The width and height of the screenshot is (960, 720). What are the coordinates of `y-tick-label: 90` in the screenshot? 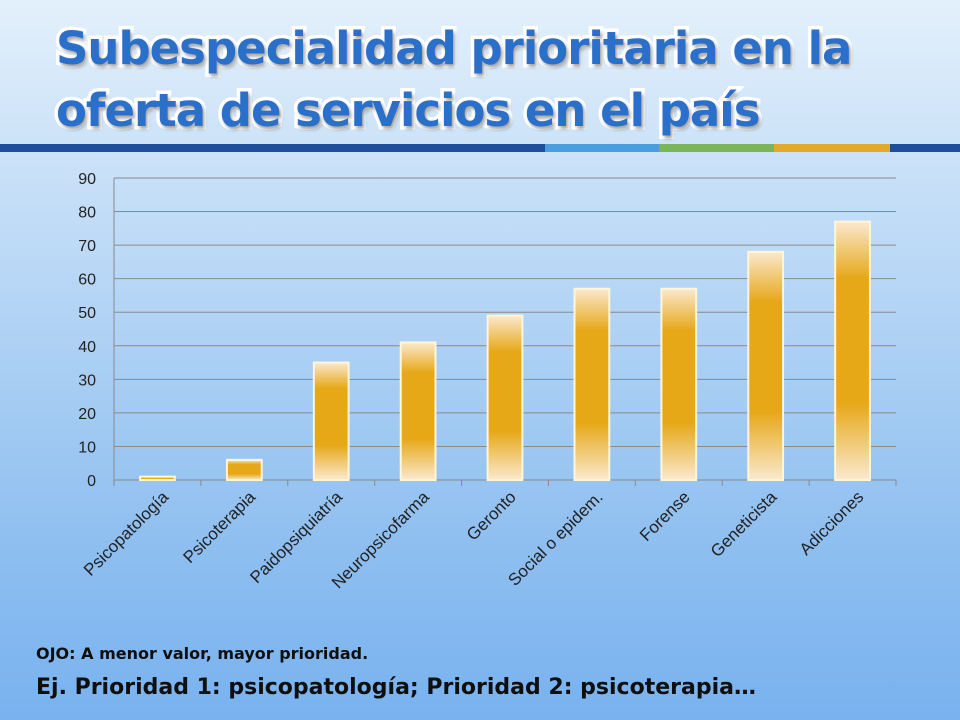 It's located at (87, 179).